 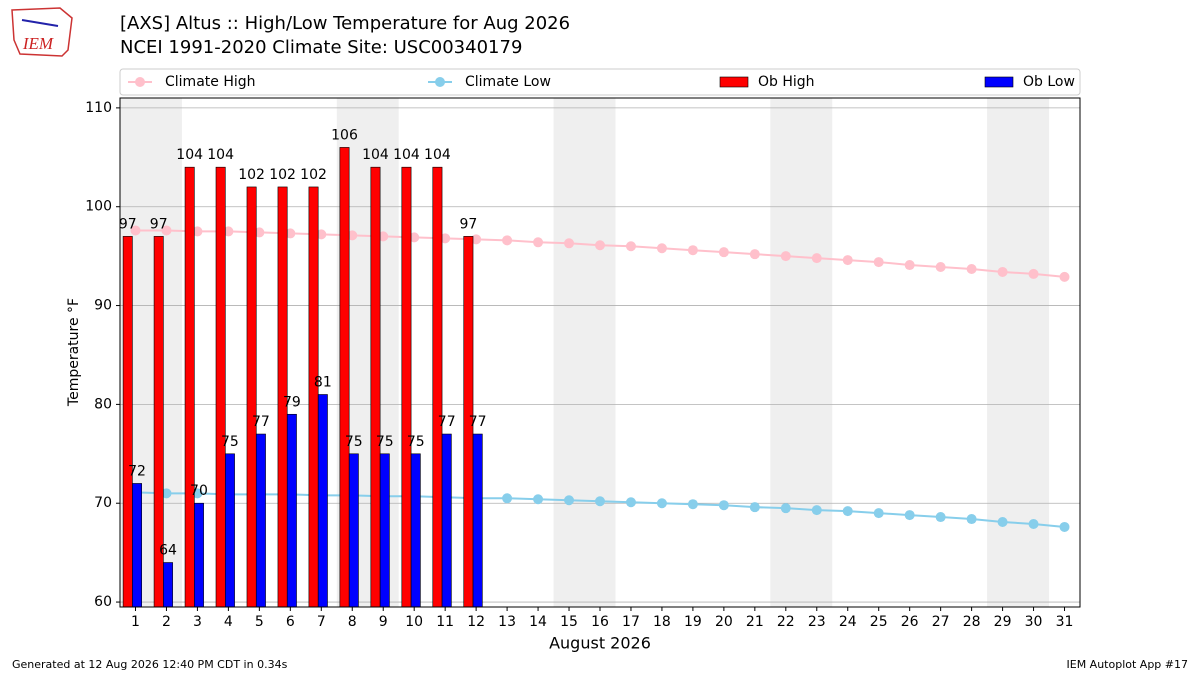 What do you see at coordinates (103, 503) in the screenshot?
I see `y-tick-label: 70` at bounding box center [103, 503].